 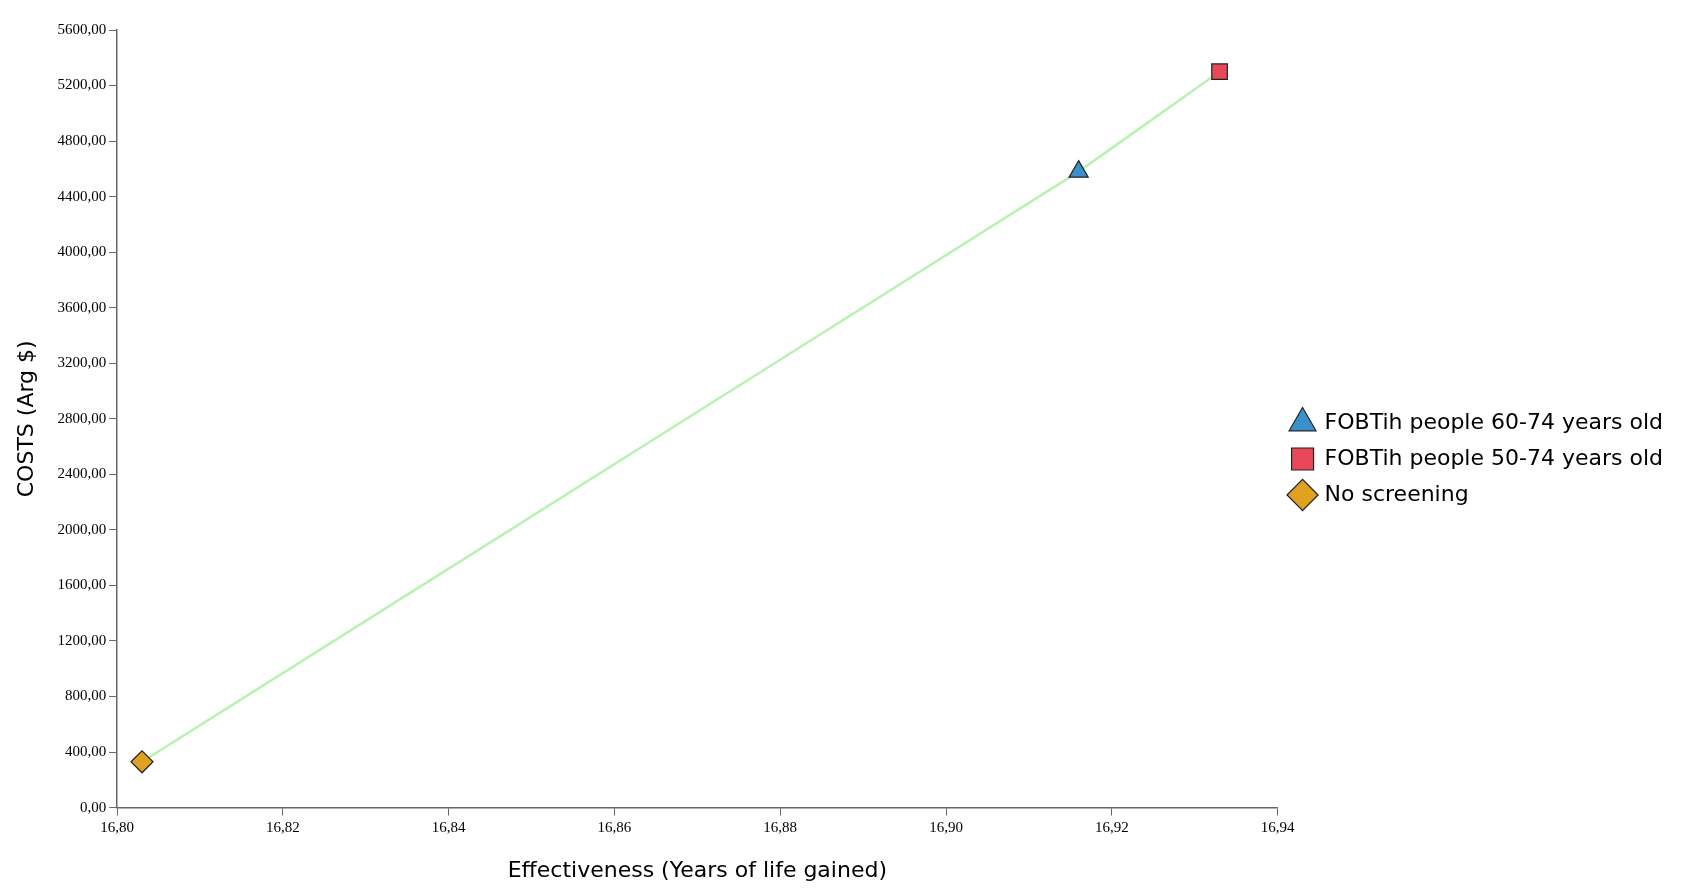 What do you see at coordinates (82, 584) in the screenshot?
I see `y-tick-label: 1600,00` at bounding box center [82, 584].